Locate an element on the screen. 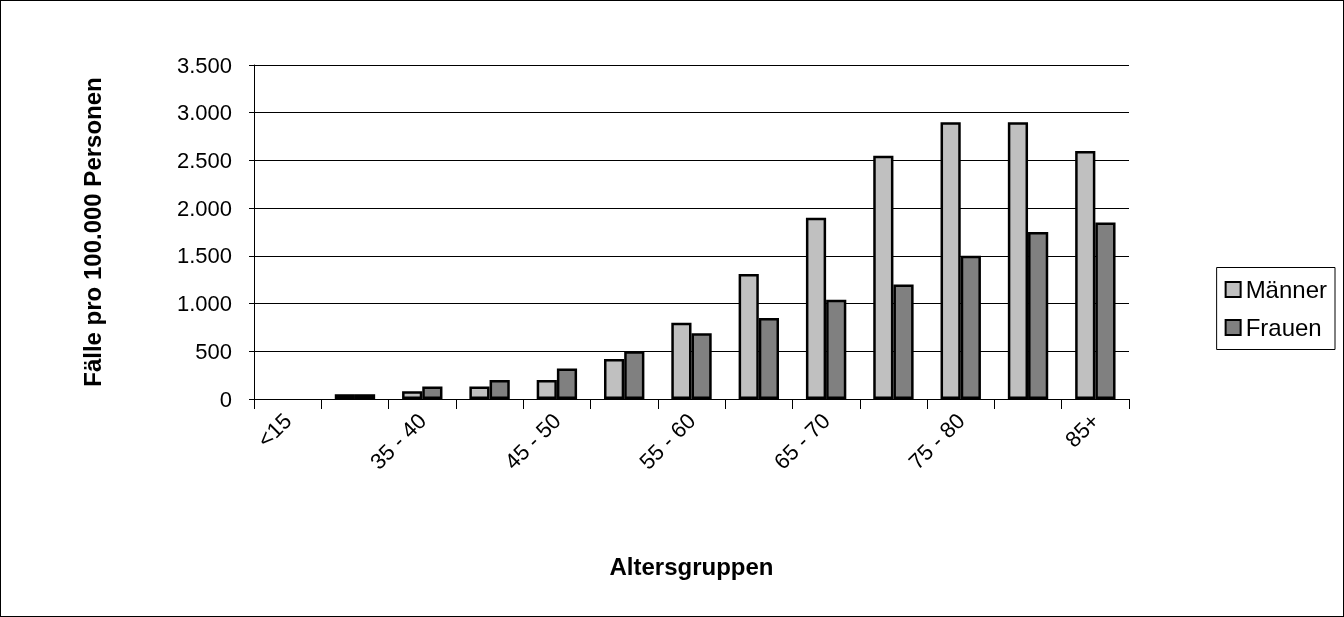  x-axis-title: Altersgruppen is located at coordinates (691, 566).